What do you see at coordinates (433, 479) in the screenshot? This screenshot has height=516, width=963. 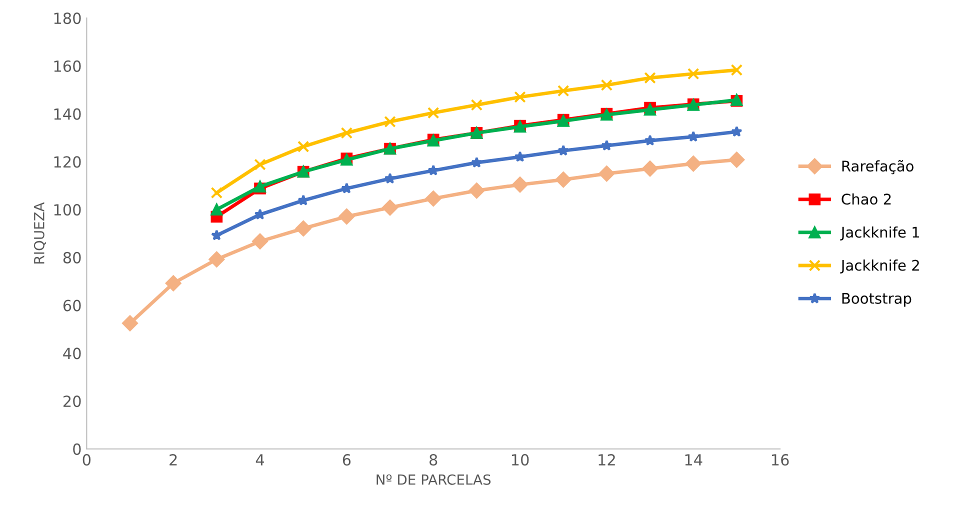 I see `x-axis-title: Nº DE PARCELAS` at bounding box center [433, 479].